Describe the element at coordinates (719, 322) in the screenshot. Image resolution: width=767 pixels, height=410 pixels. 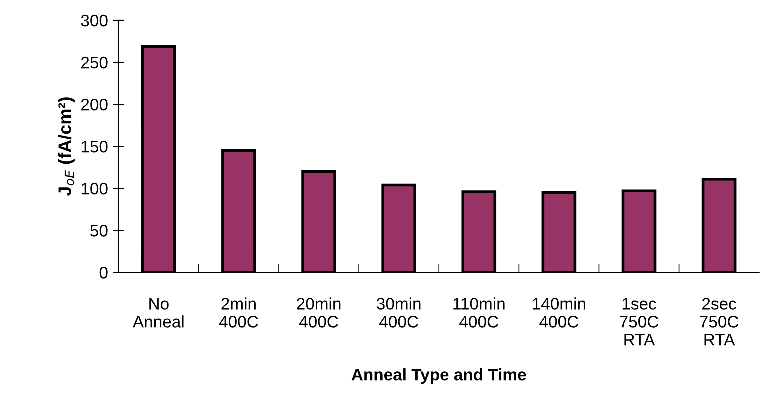
I see `x-tick-label: 2sec 750C RTA` at that location.